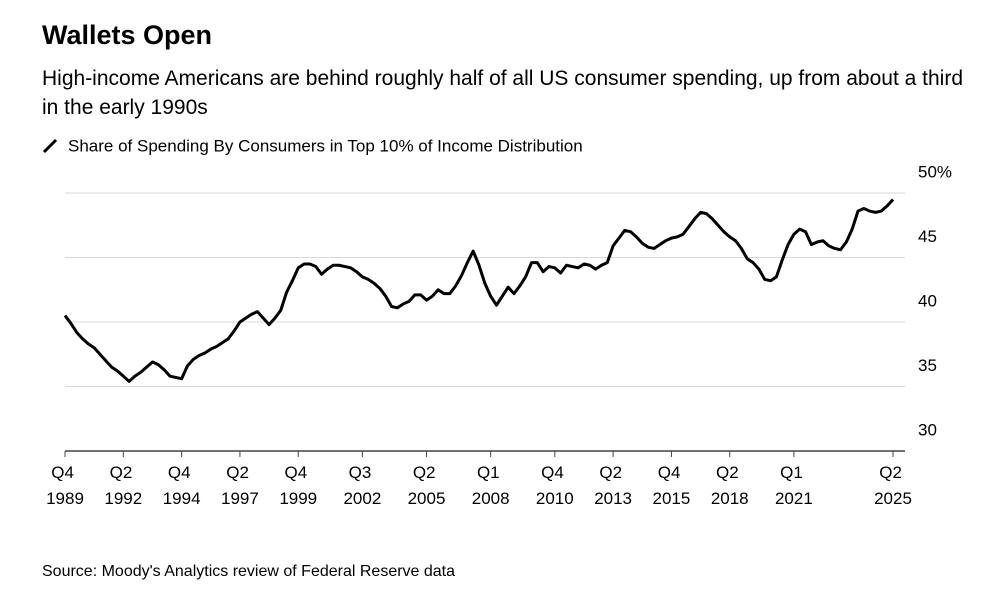 The image size is (1000, 594). Describe the element at coordinates (427, 485) in the screenshot. I see `x-tick-label: Q2 2005` at that location.